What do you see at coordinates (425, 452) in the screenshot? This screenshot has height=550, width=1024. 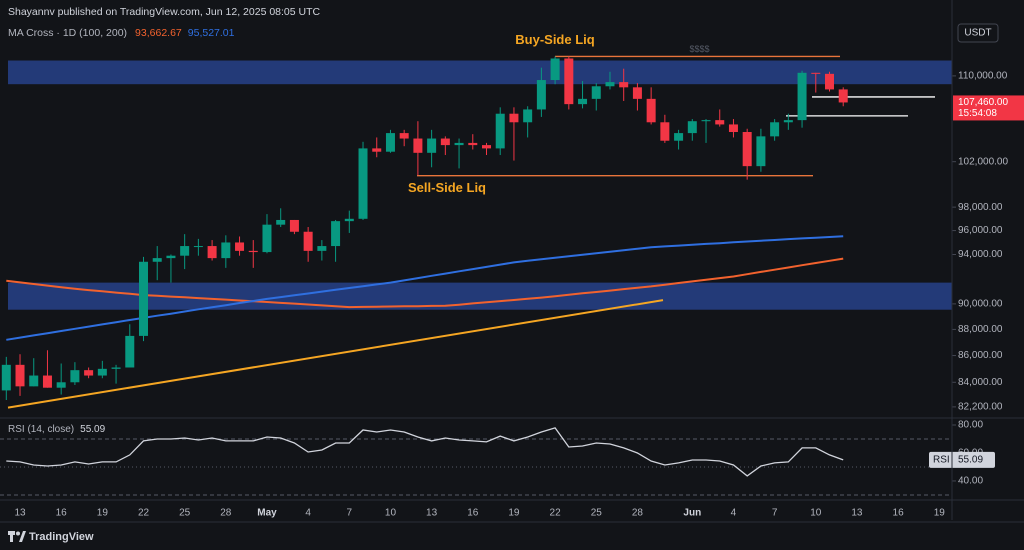 I see `rsi-line` at bounding box center [425, 452].